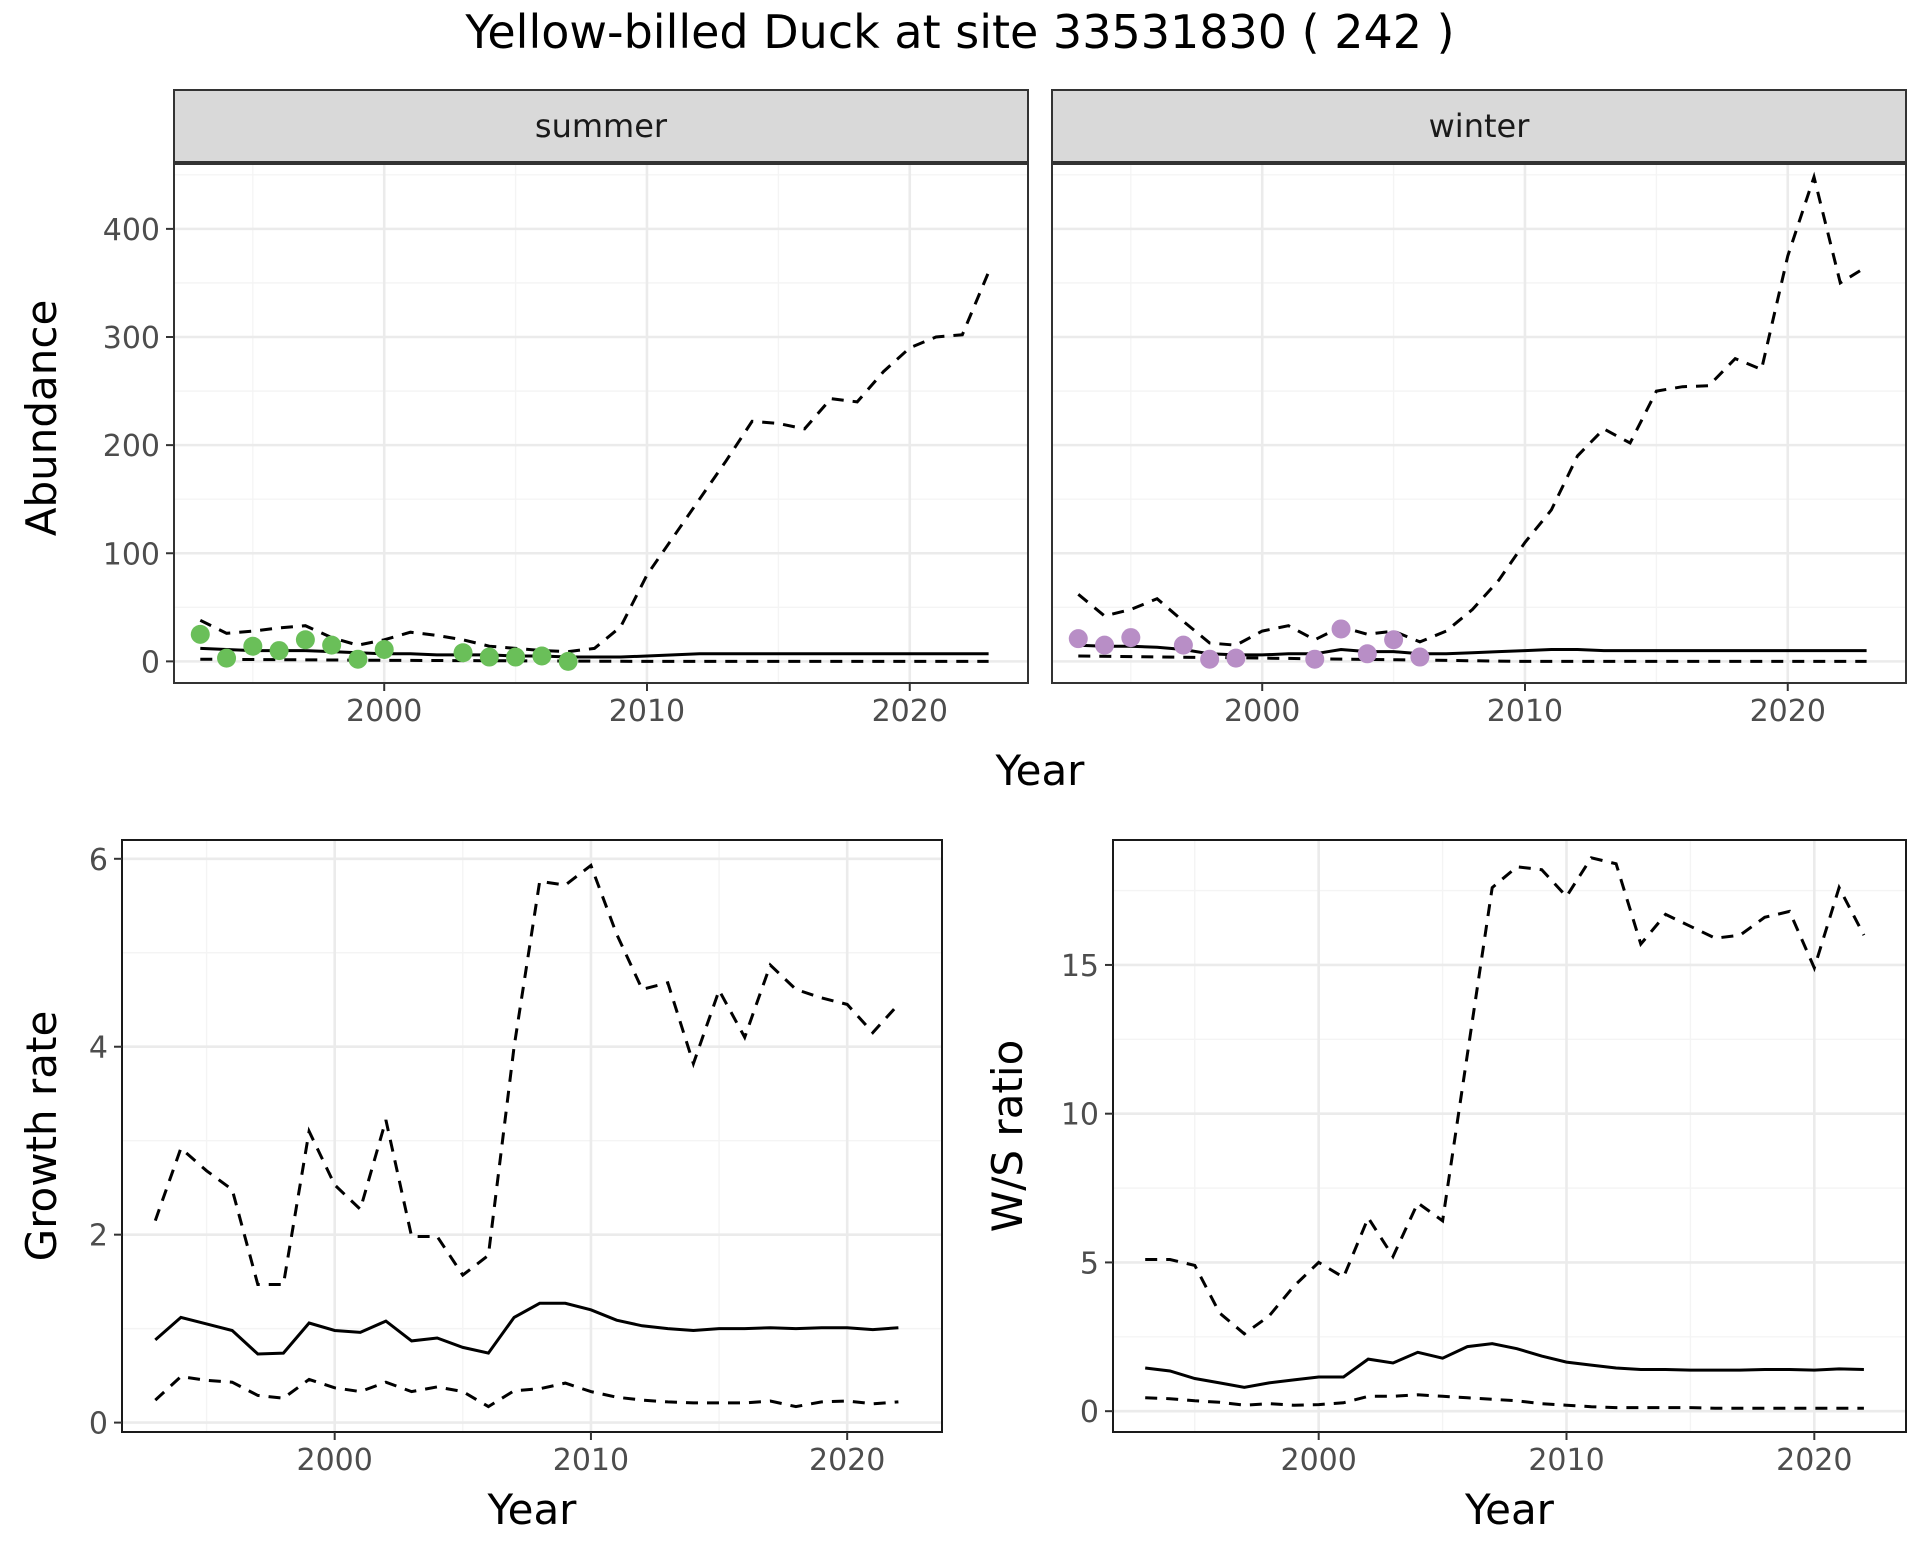 The width and height of the screenshot is (1920, 1560). Describe the element at coordinates (131, 338) in the screenshot. I see `y-tick-label: 300` at that location.